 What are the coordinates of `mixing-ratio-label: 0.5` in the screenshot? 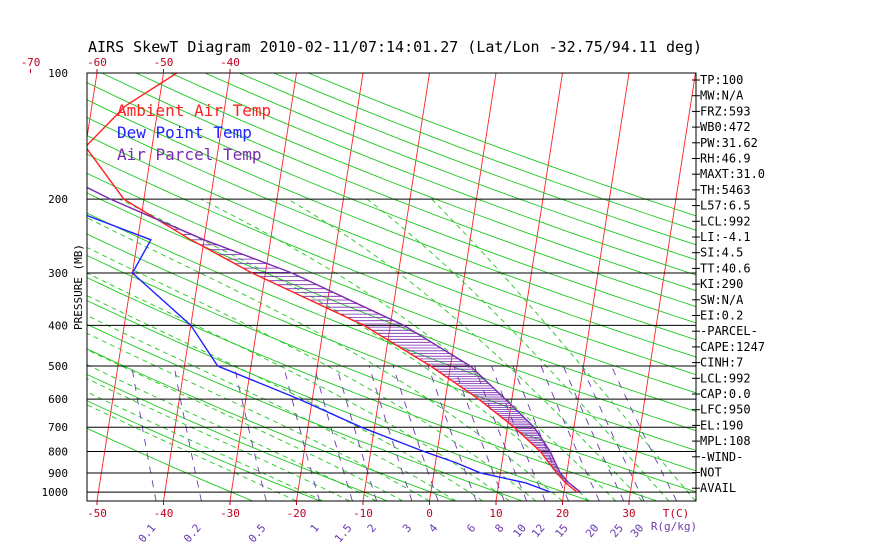 It's located at (257, 534).